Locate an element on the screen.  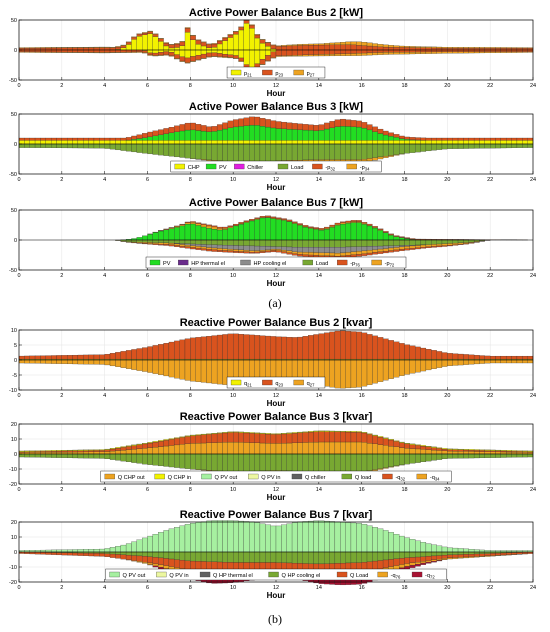
bar-p34n is located at coordinates (209, 160).